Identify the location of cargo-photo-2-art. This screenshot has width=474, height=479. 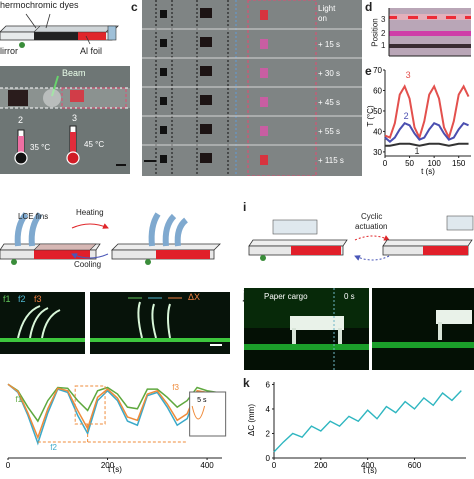
(423, 329).